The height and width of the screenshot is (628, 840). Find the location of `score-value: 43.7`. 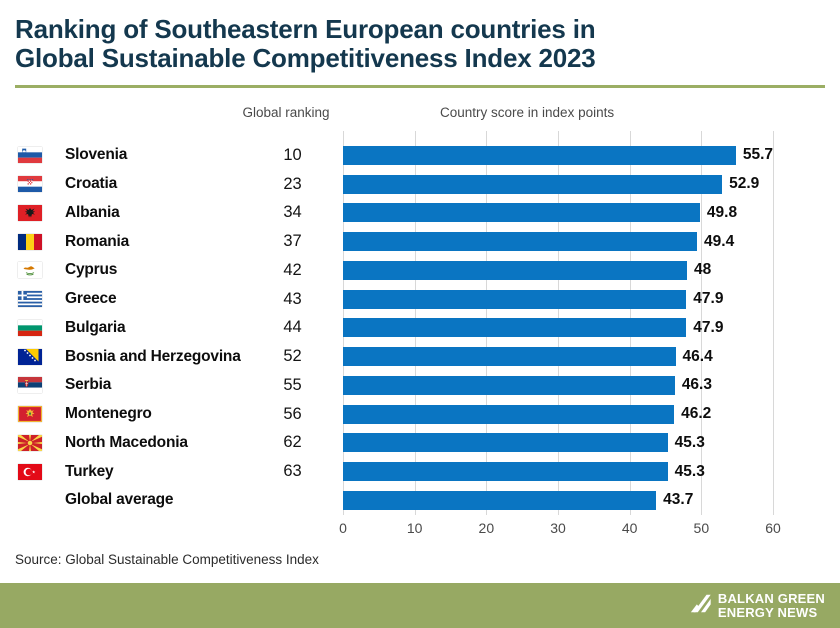

score-value: 43.7 is located at coordinates (678, 500).